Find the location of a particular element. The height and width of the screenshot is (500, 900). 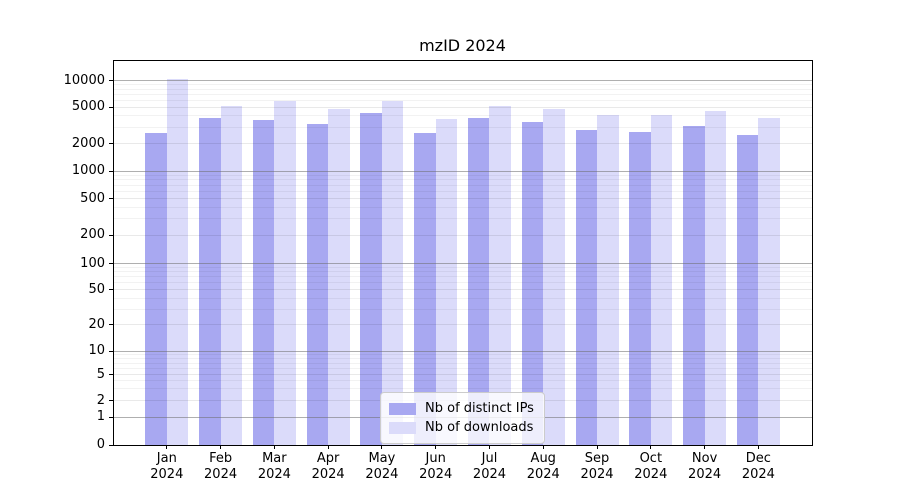

y-tick-label: 10 is located at coordinates (96, 350).